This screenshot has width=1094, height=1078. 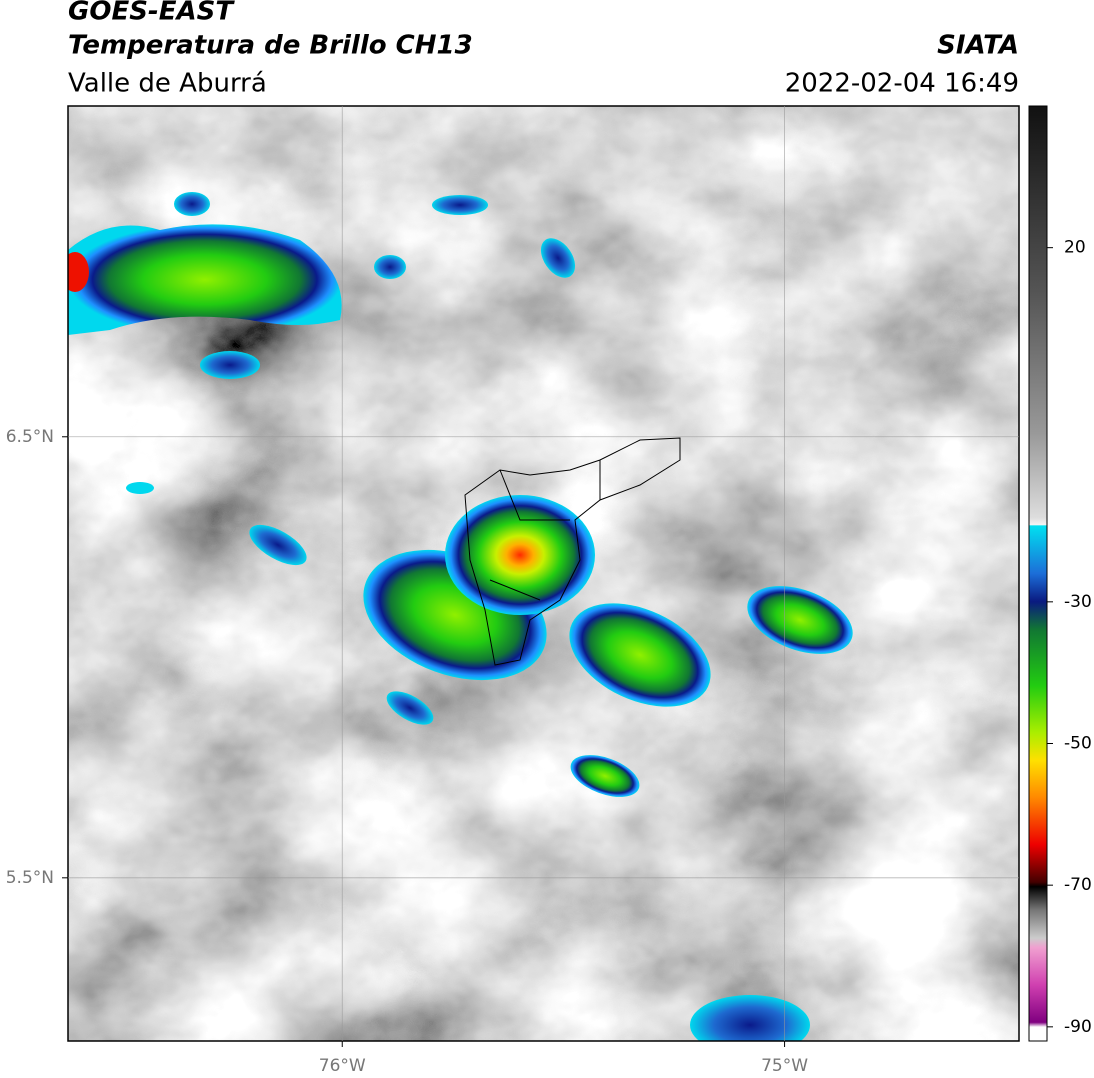 I want to click on datetime: 2022-02-04 16:49, so click(x=902, y=84).